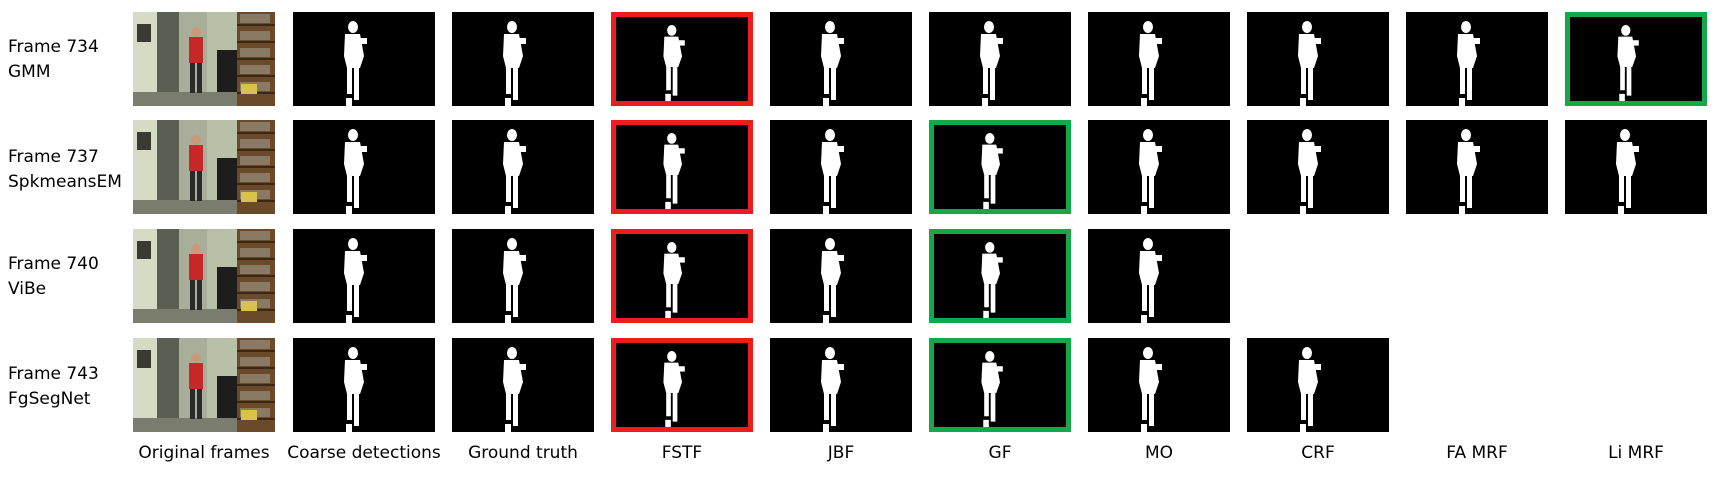 This screenshot has height=491, width=1717. Describe the element at coordinates (1318, 453) in the screenshot. I see `column-label: CRF` at that location.